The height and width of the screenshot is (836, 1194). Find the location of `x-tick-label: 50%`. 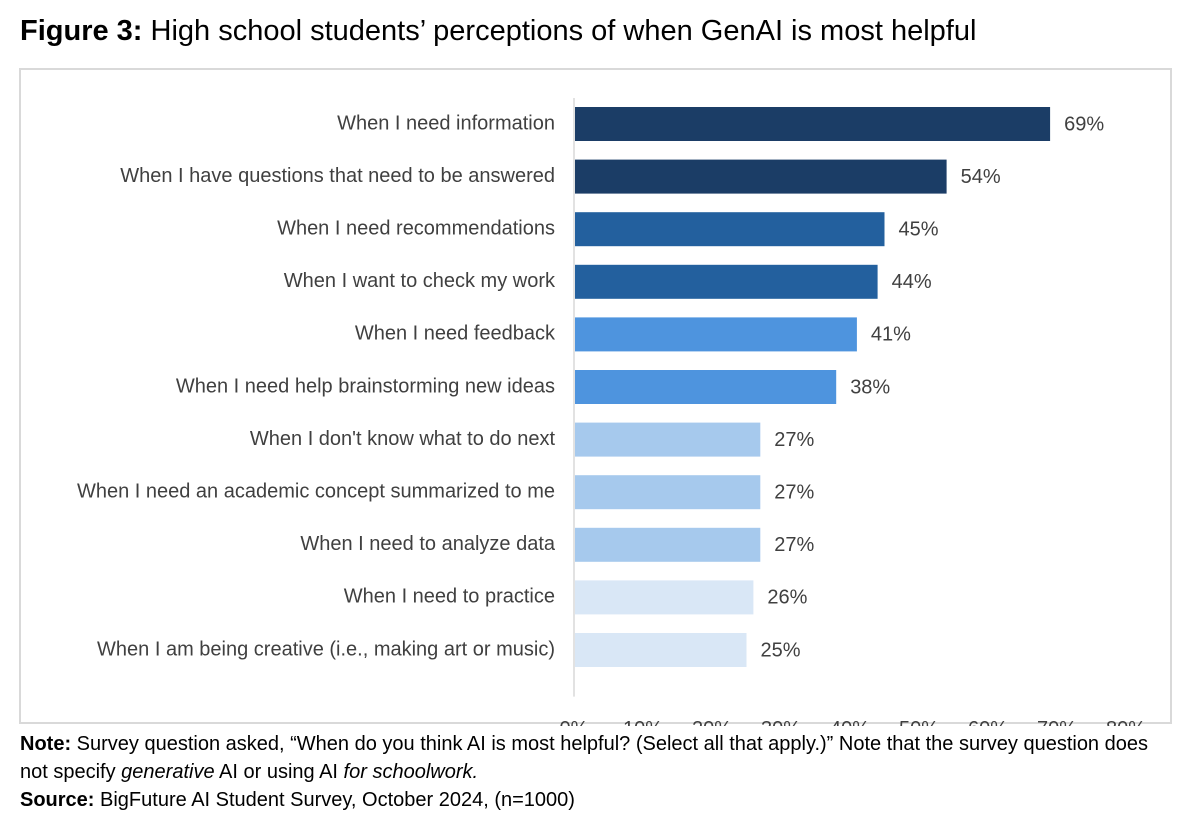

x-tick-label: 50% is located at coordinates (919, 722).